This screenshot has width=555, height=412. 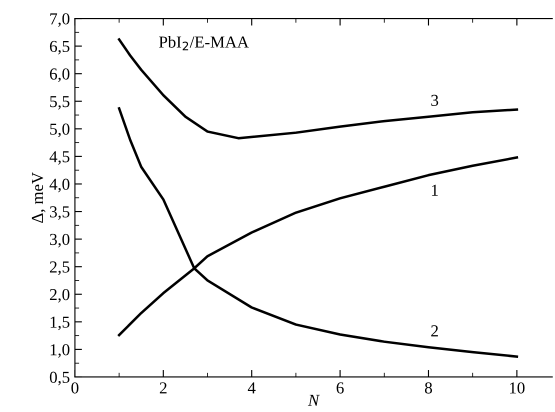 What do you see at coordinates (60, 185) in the screenshot?
I see `y-tick-label: 4,0` at bounding box center [60, 185].